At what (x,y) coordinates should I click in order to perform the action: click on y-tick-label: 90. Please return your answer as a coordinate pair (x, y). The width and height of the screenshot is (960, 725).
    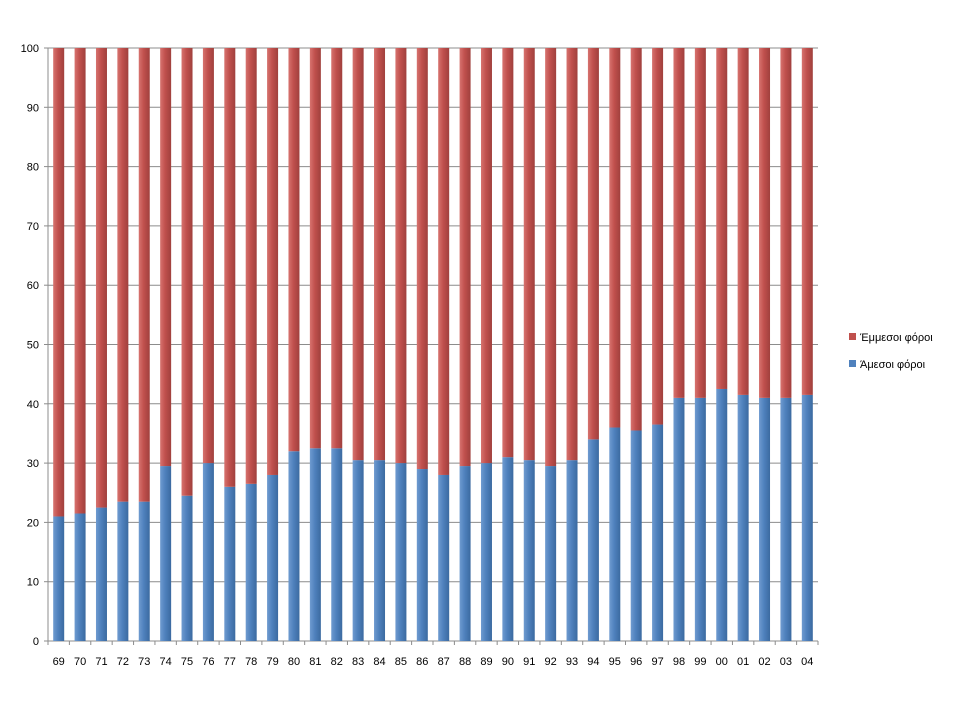
    Looking at the image, I should click on (33, 108).